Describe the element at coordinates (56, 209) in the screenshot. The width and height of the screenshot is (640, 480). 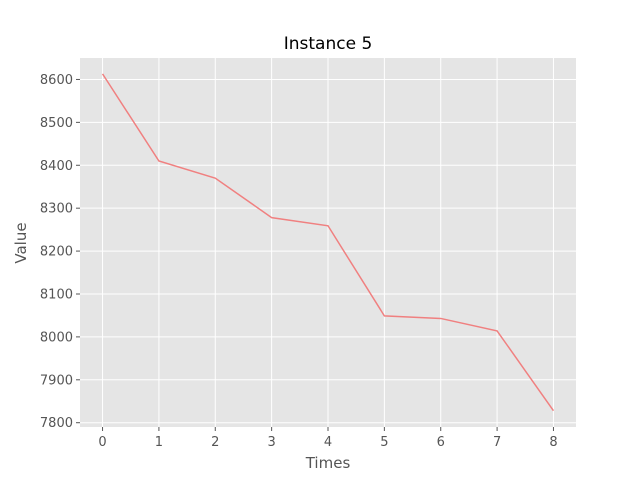
I see `y-tick-label: 8300` at that location.